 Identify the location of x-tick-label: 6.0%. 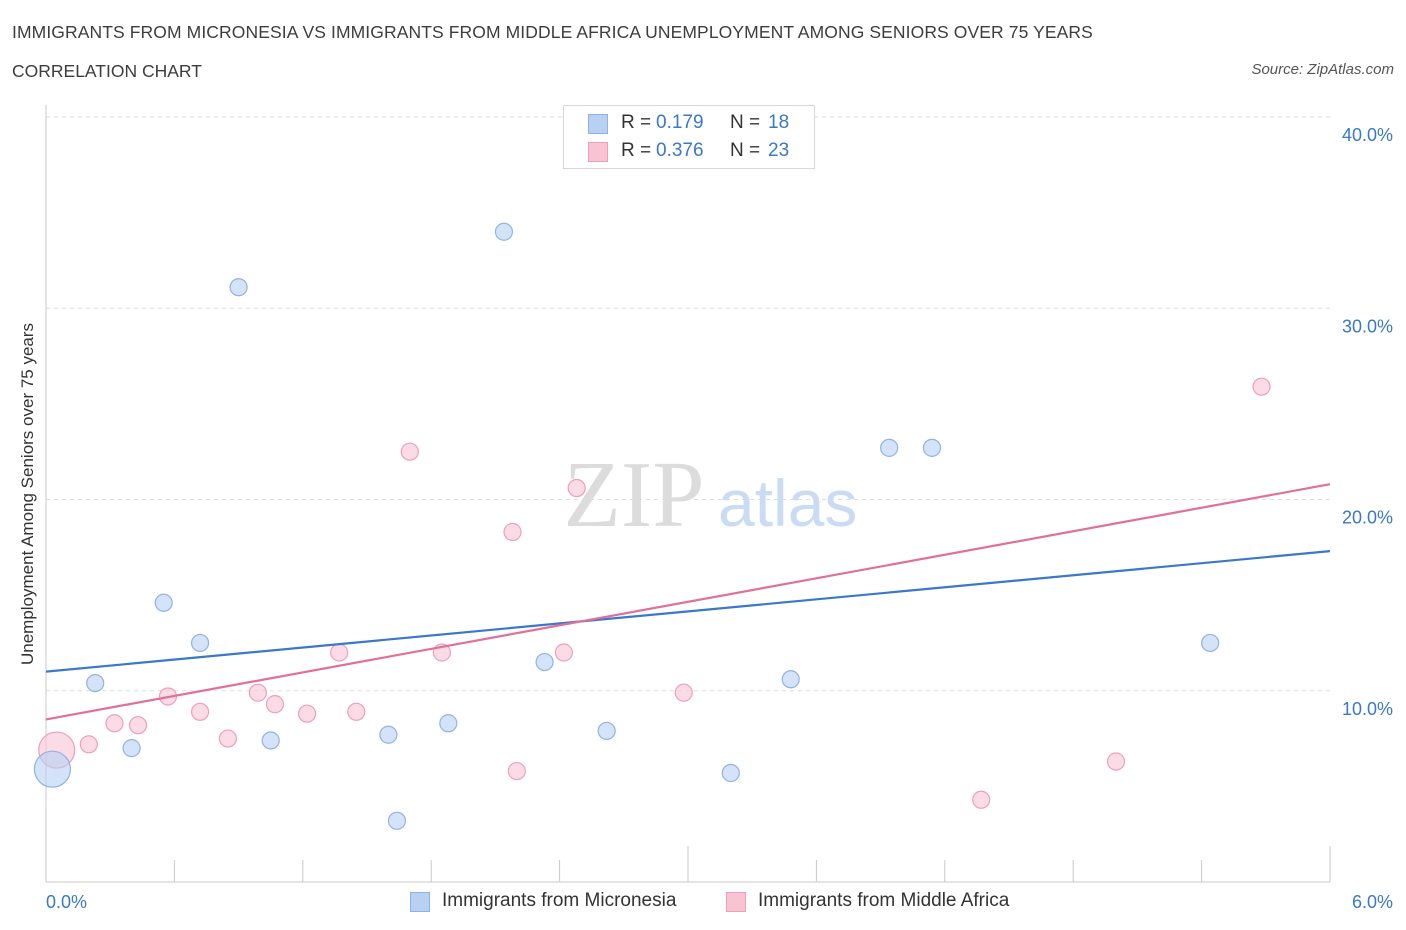
(1372, 902).